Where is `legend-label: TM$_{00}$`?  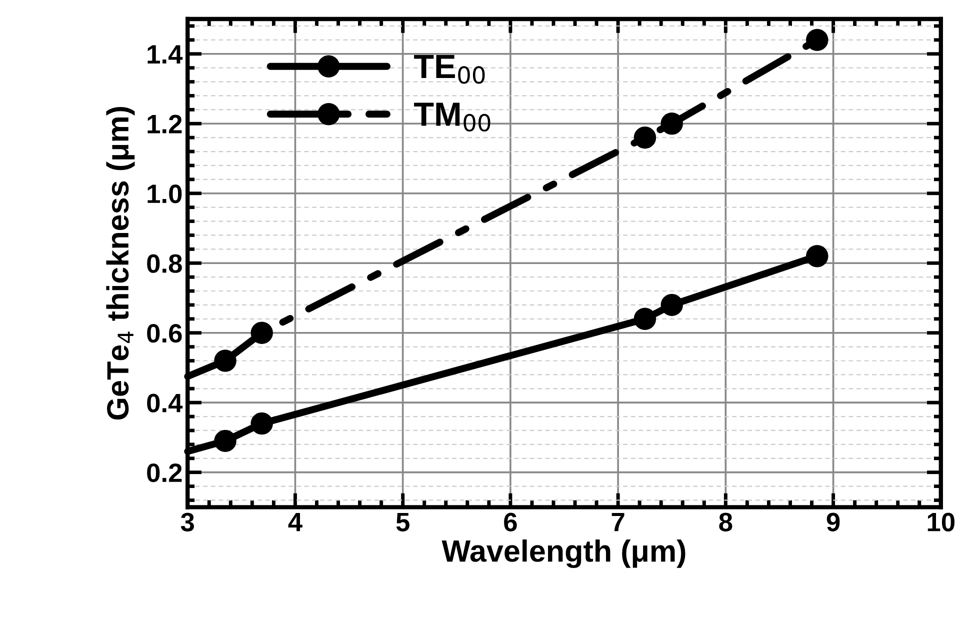 legend-label: TM$_{00}$ is located at coordinates (452, 117).